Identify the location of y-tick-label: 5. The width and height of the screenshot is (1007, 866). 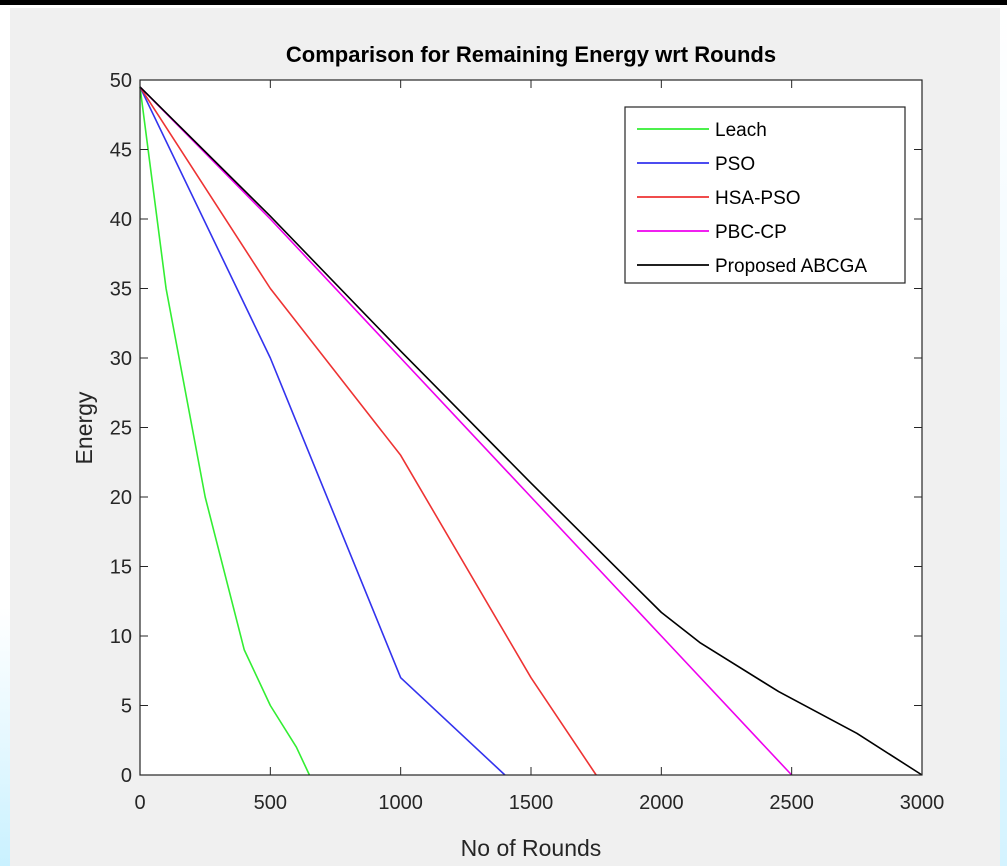
(126, 707).